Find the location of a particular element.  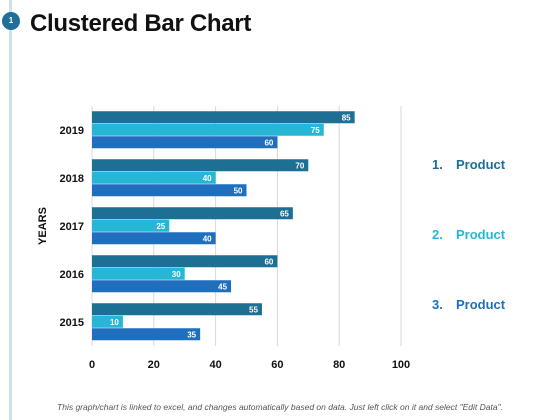

data-label-2017-series-1: 65 is located at coordinates (284, 214).